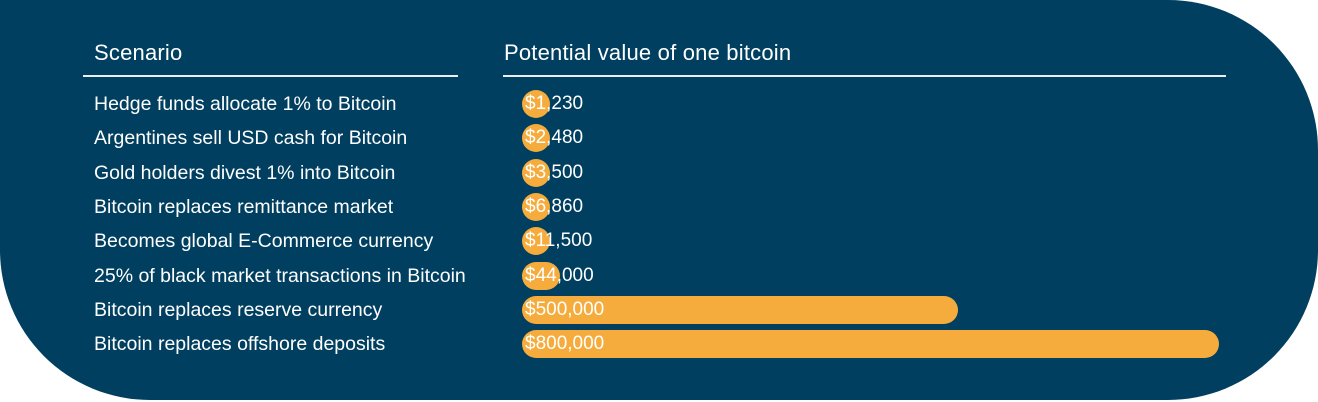  Describe the element at coordinates (251, 138) in the screenshot. I see `scenario-label: Argentines sell USD cash for Bitcoin` at that location.